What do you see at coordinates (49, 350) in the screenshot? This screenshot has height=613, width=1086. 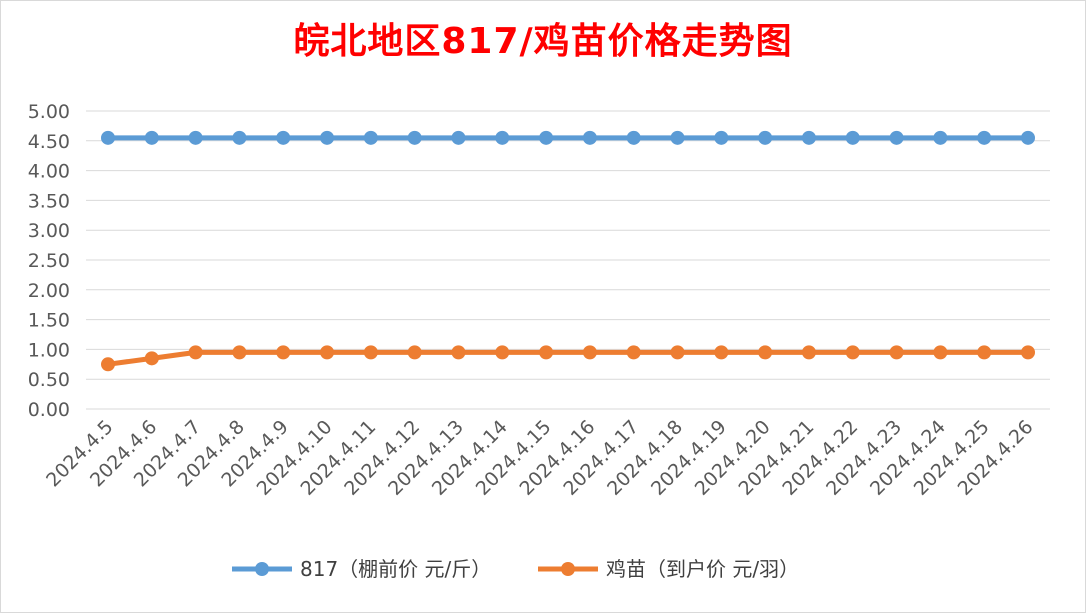 I see `y-tick-label: 1.00` at bounding box center [49, 350].